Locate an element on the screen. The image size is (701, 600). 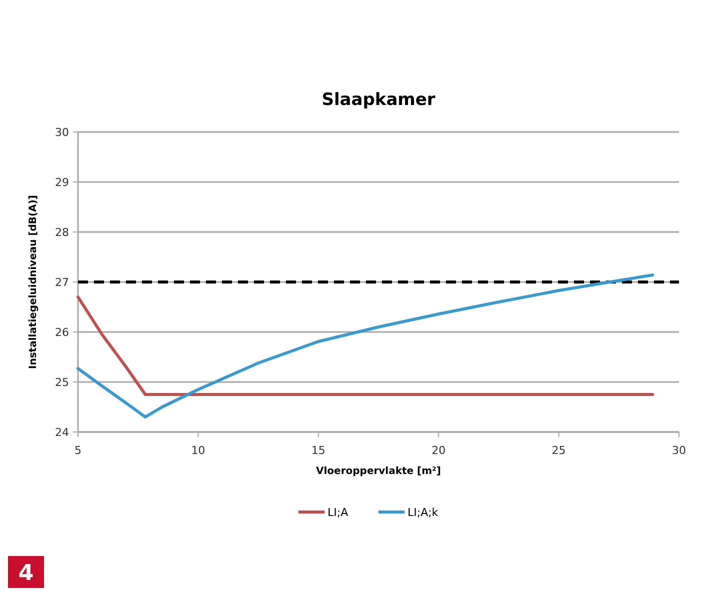
y-axis-title: Installatiegeluidniveau [dB(A)] is located at coordinates (33, 282).